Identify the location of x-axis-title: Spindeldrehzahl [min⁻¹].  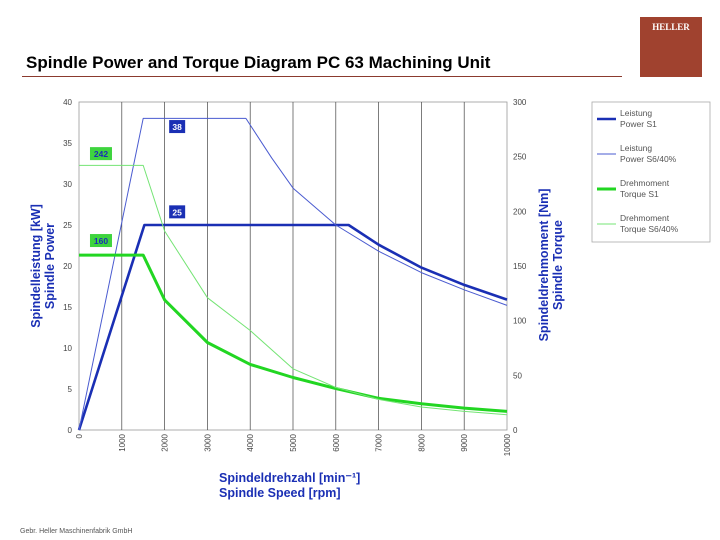
(289, 478).